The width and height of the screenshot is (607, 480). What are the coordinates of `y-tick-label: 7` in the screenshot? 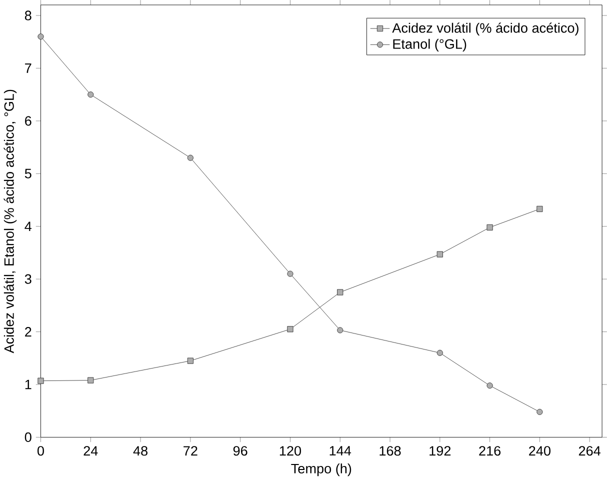 It's located at (28, 68).